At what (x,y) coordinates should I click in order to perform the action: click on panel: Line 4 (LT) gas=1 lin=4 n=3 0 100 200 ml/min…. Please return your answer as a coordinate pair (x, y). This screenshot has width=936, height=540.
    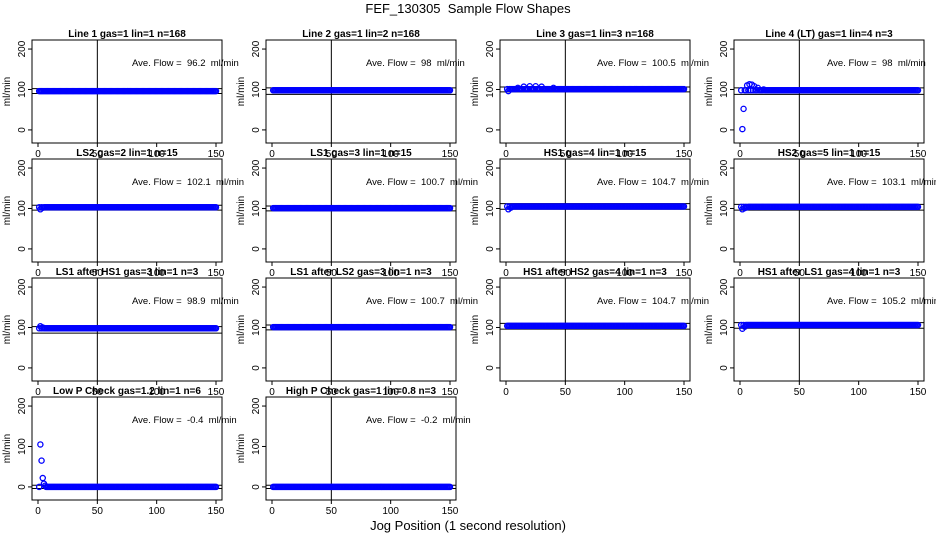
    Looking at the image, I should click on (815, 94).